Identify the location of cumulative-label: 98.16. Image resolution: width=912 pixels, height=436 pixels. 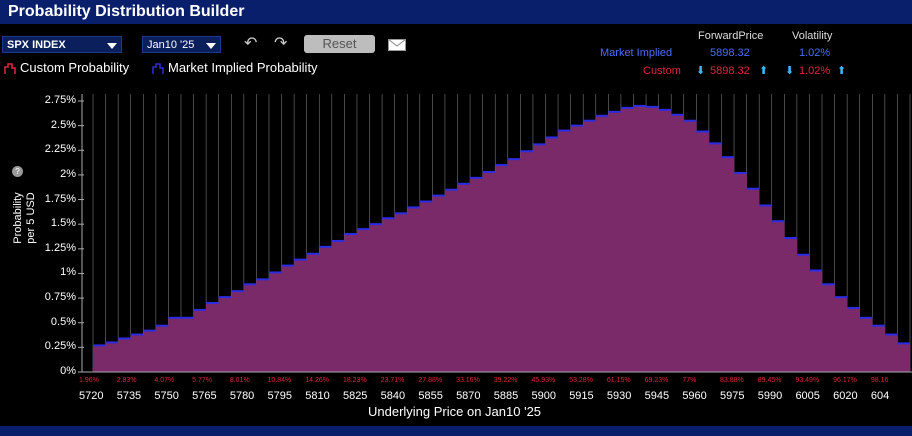
(879, 380).